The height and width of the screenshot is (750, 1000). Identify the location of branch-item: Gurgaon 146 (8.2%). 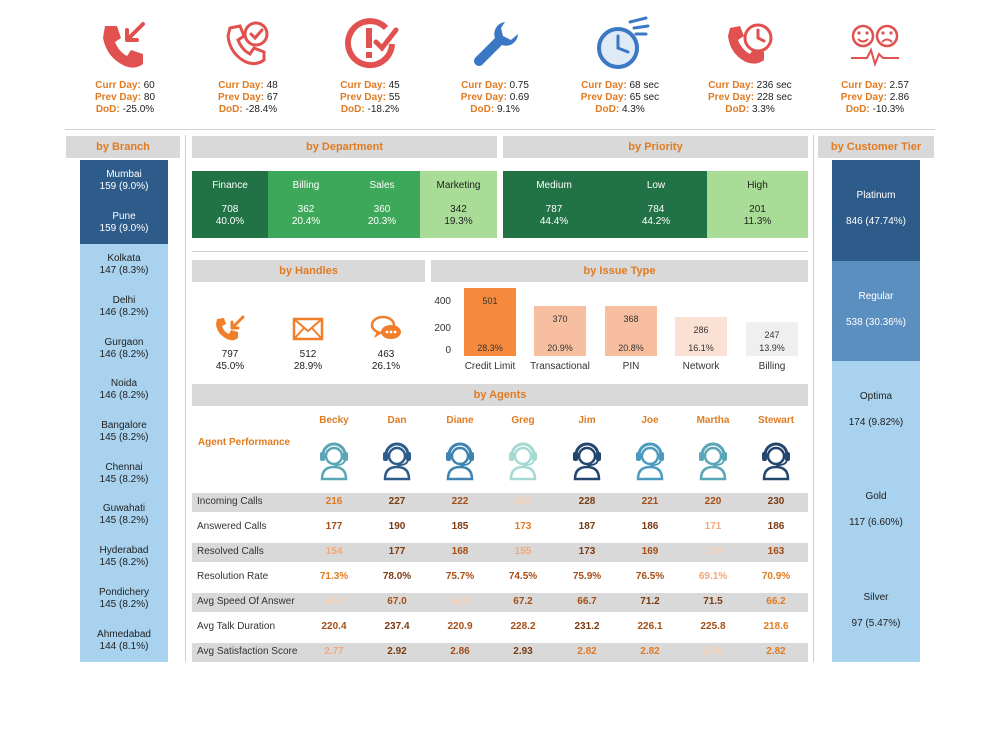
(124, 348).